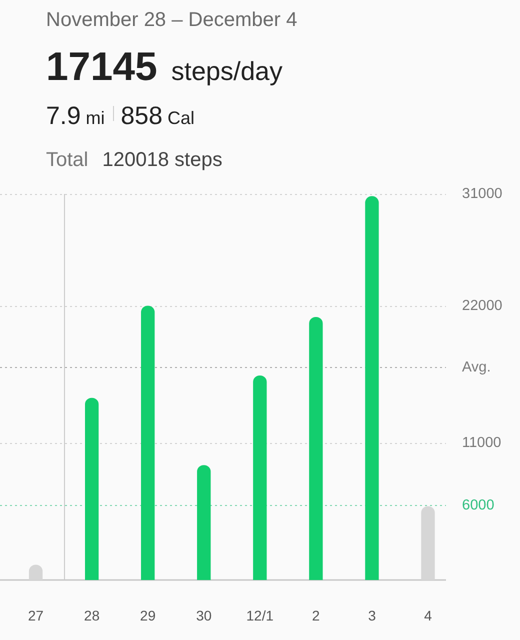 The height and width of the screenshot is (640, 520). What do you see at coordinates (75, 116) in the screenshot?
I see `text: 7.9 mi` at bounding box center [75, 116].